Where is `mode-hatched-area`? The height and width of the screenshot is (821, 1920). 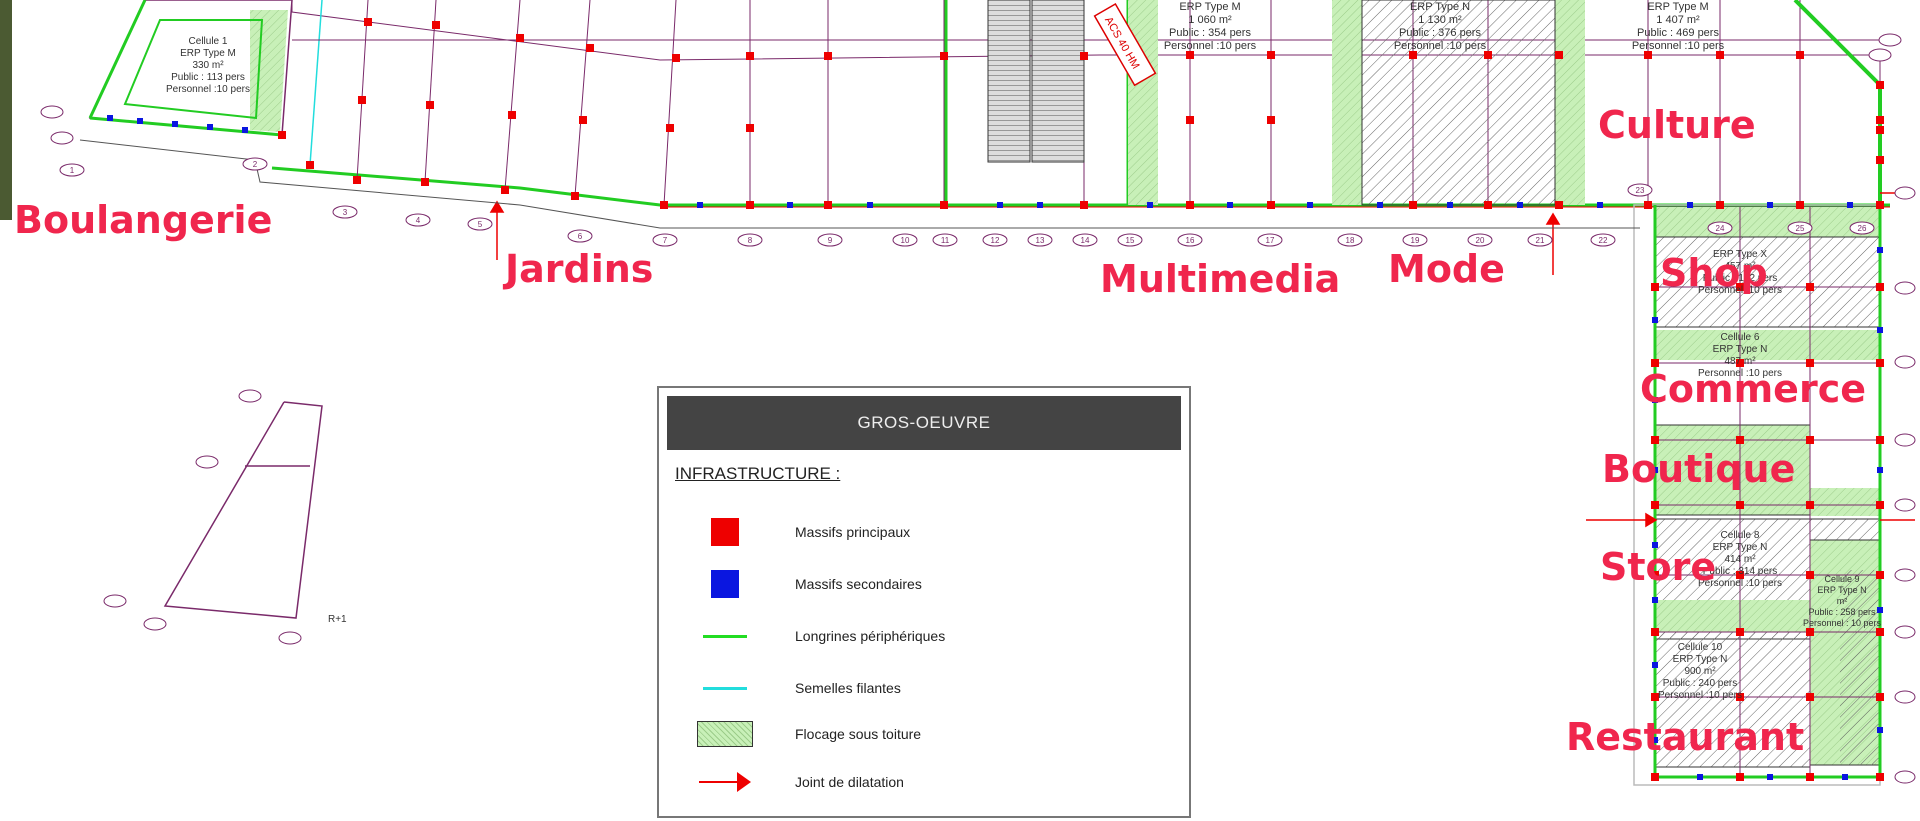 mode-hatched-area is located at coordinates (1458, 103).